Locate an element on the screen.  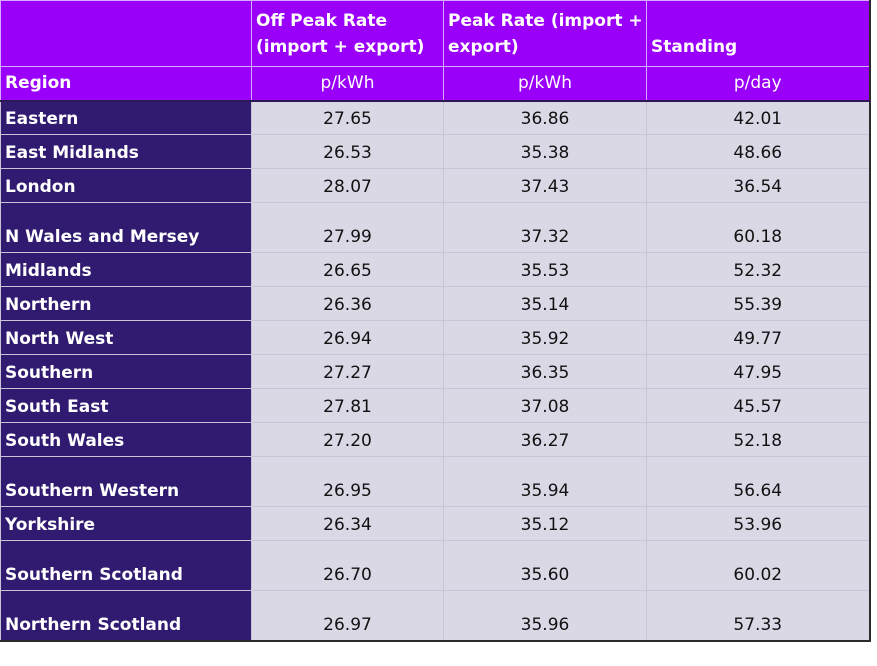
peak-value: 35.96 is located at coordinates (545, 616).